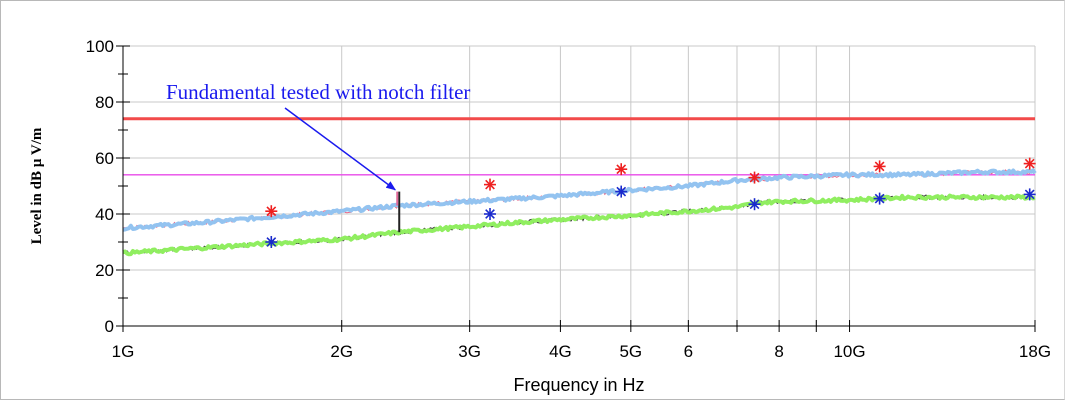 Image resolution: width=1065 pixels, height=400 pixels. What do you see at coordinates (688, 351) in the screenshot?
I see `x-tick-label: 6` at bounding box center [688, 351].